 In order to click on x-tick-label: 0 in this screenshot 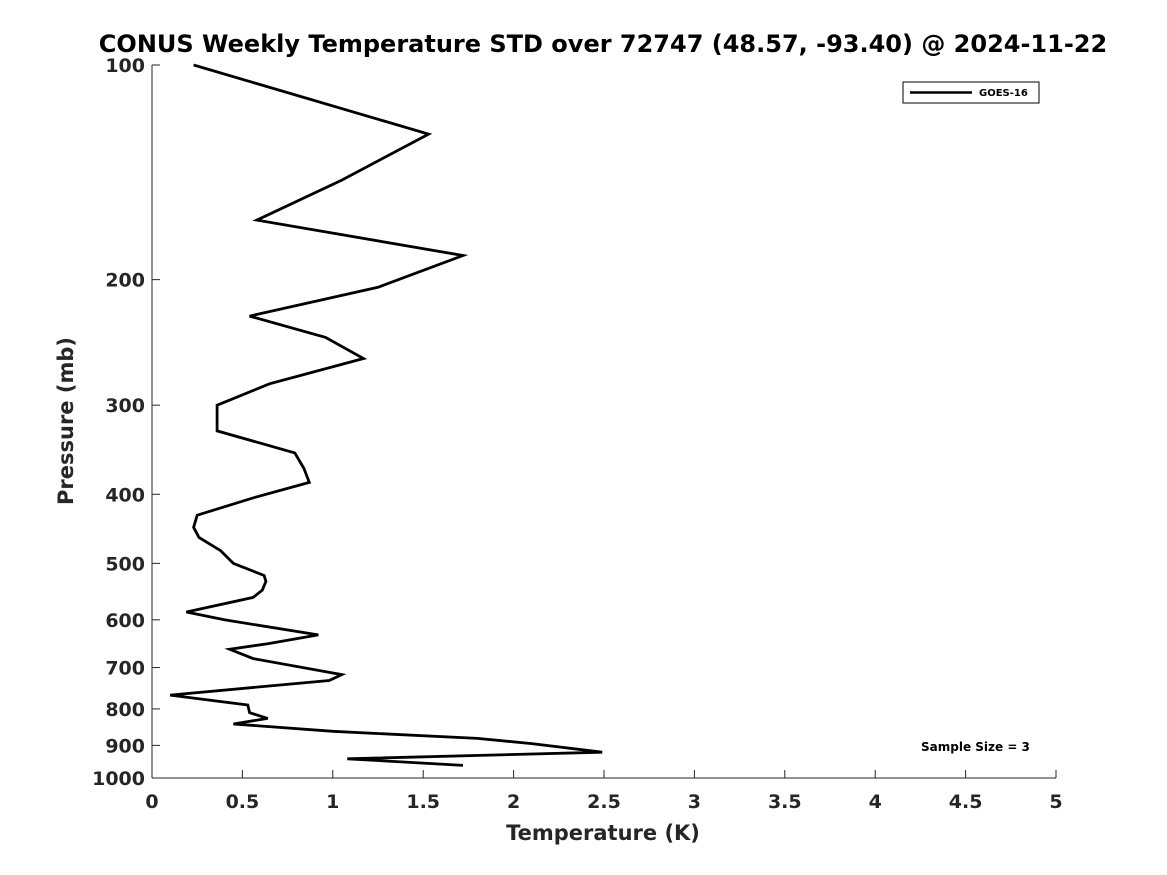, I will do `click(151, 802)`.